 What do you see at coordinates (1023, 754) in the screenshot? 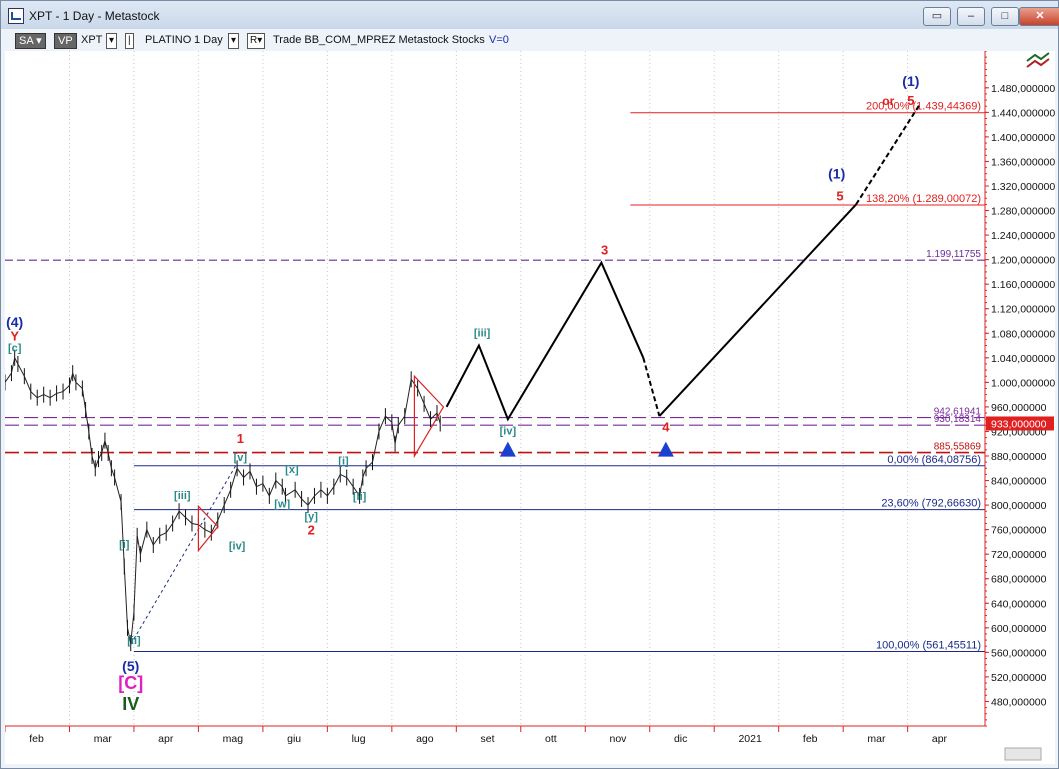
I see `scrollbar-thumb` at bounding box center [1023, 754].